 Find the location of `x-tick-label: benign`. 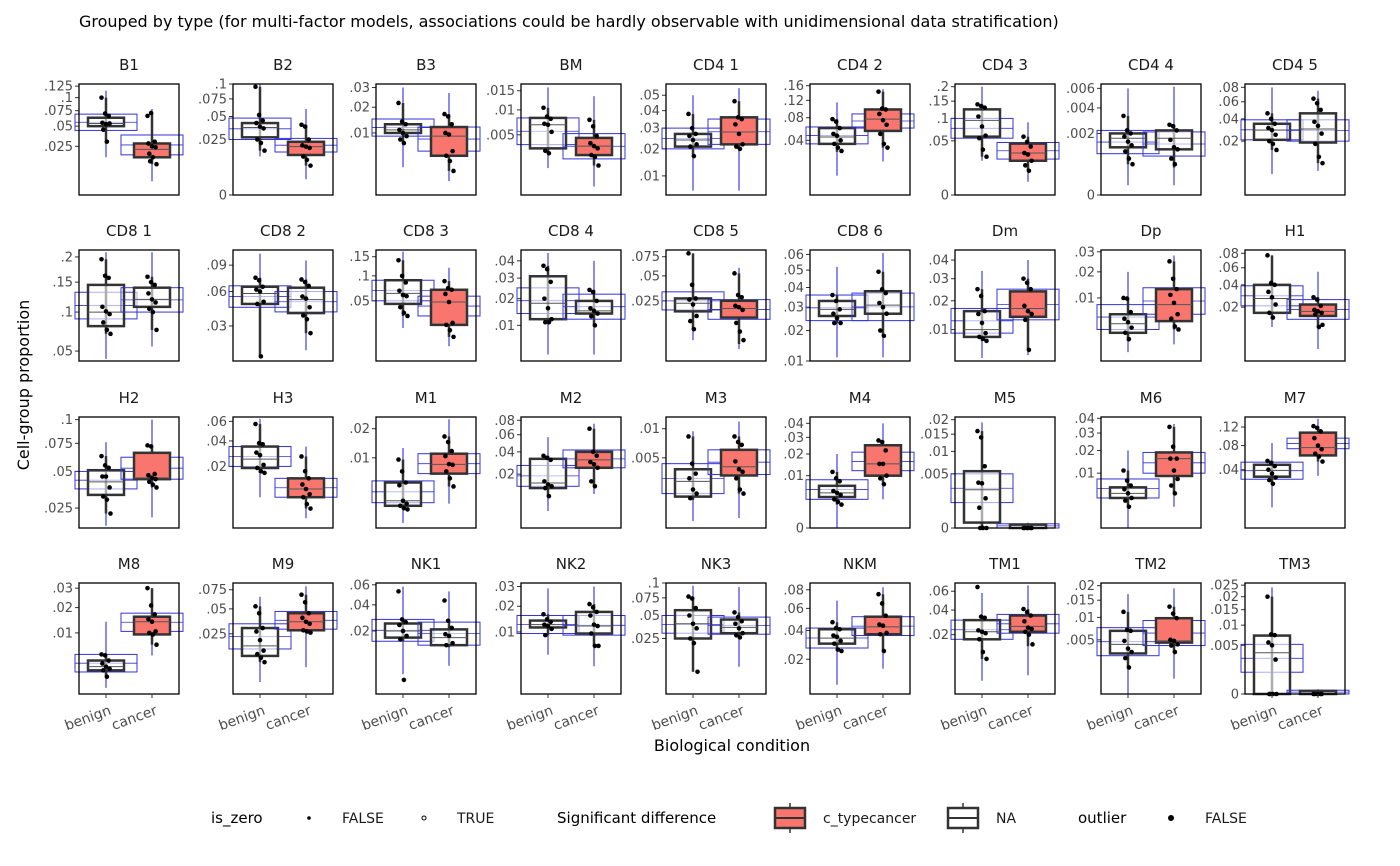

x-tick-label: benign is located at coordinates (819, 718).